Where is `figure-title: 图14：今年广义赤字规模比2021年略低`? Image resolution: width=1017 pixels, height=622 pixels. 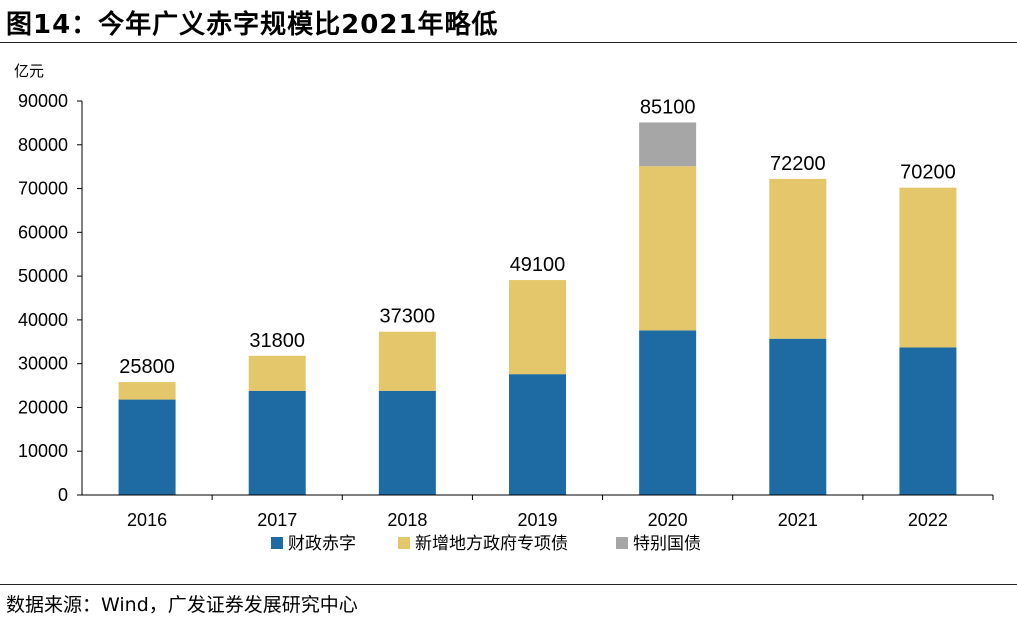
figure-title: 图14：今年广义赤字规模比2021年略低 is located at coordinates (252, 25).